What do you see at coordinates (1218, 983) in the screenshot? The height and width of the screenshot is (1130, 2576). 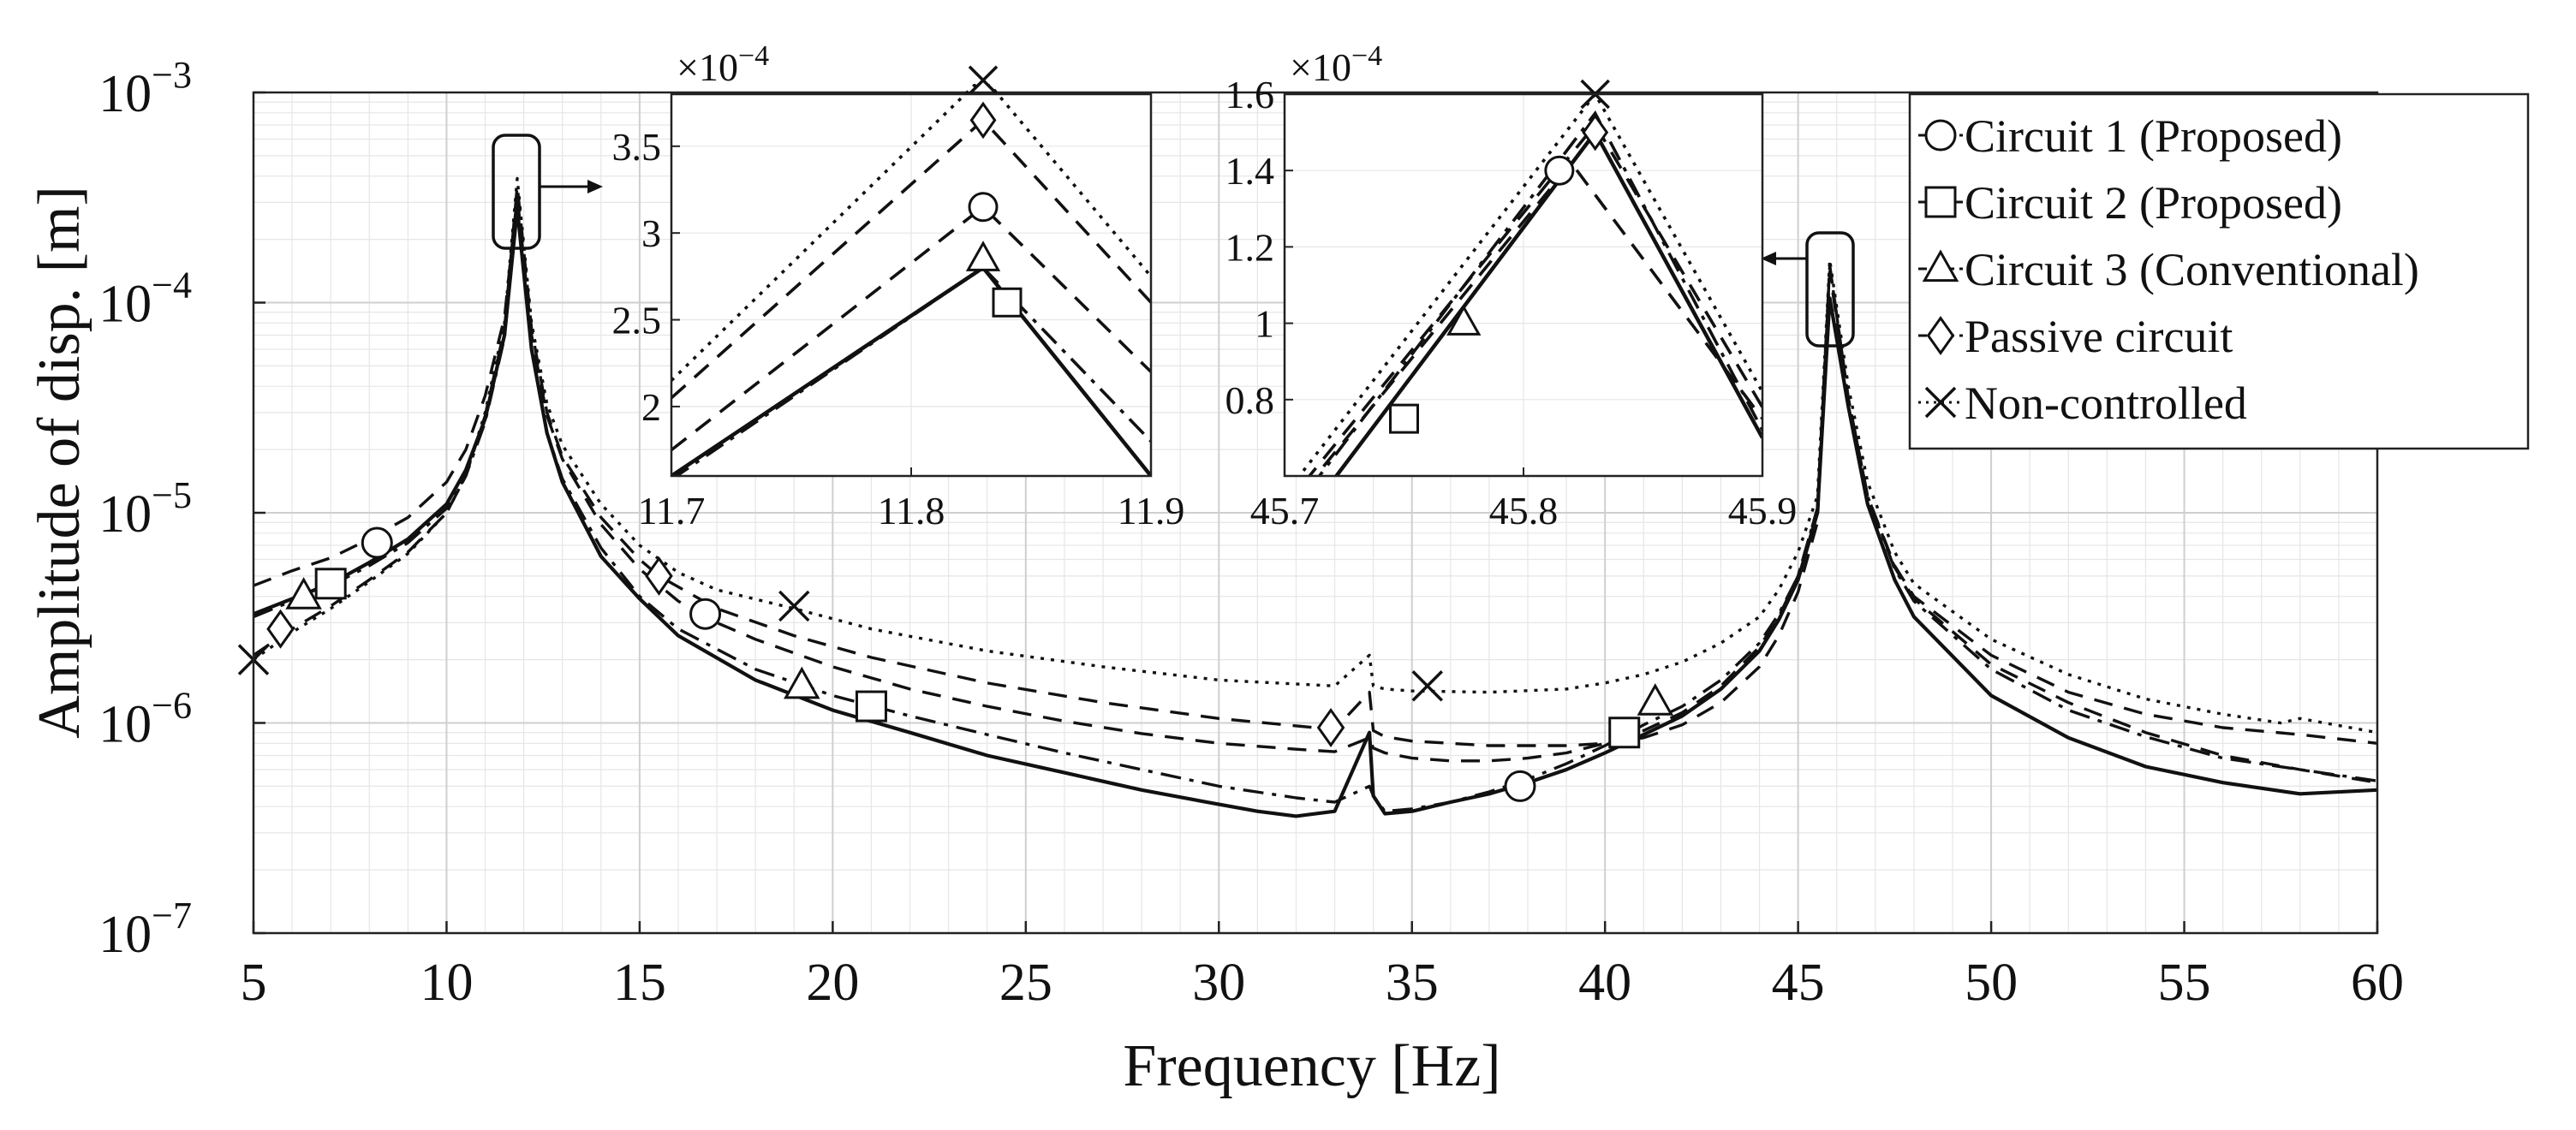 I see `x-tick-label: 30` at bounding box center [1218, 983].